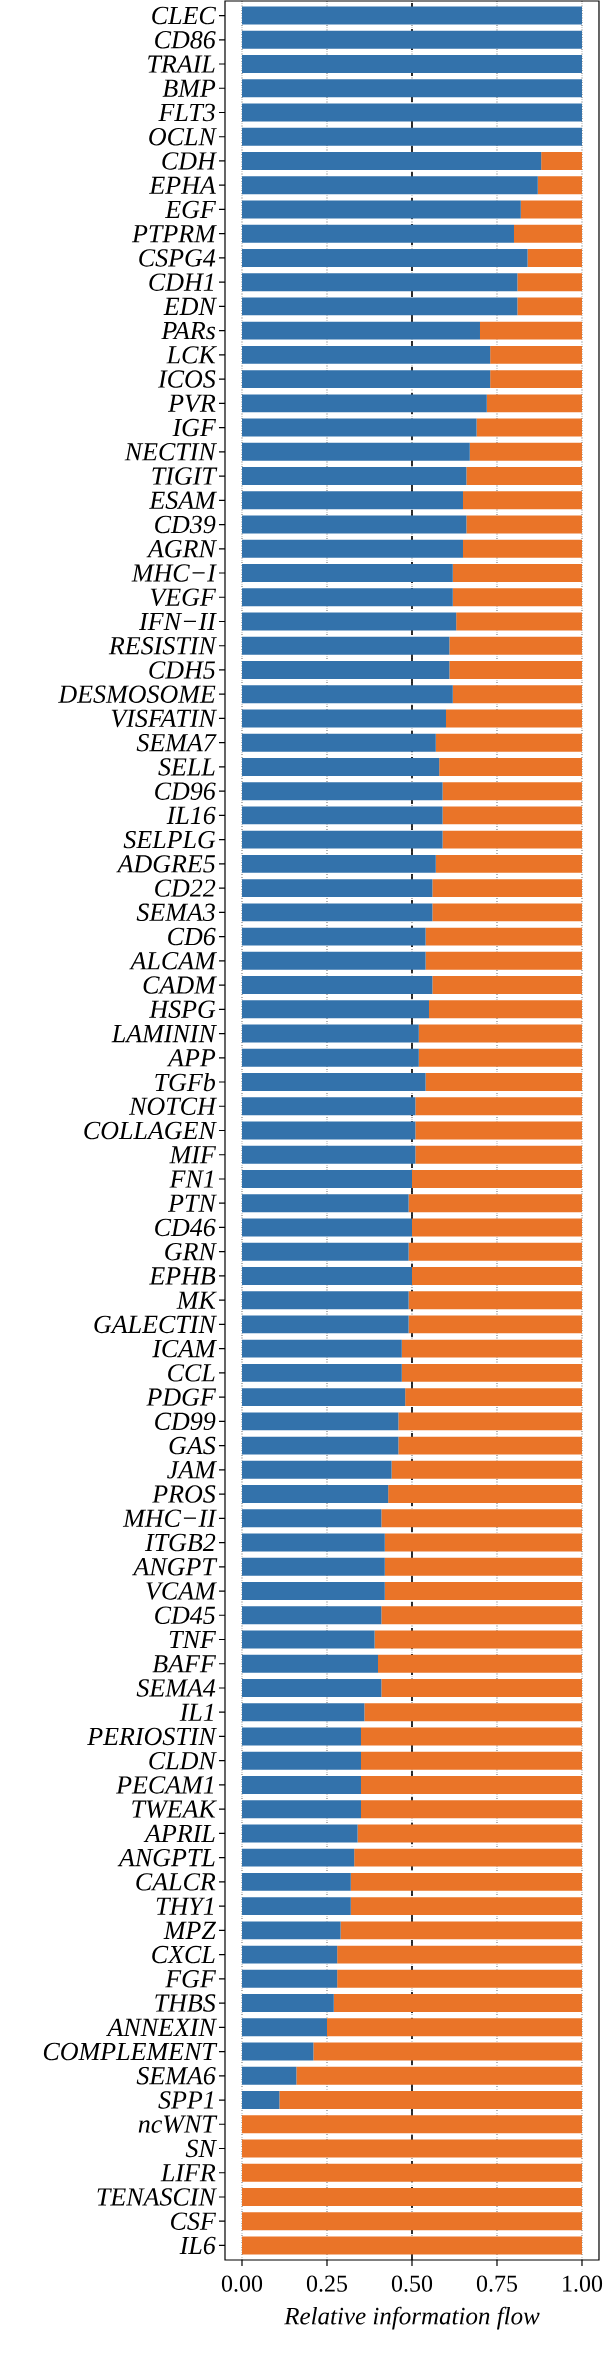  I want to click on y-tick-label: SPP1, so click(186, 2100).